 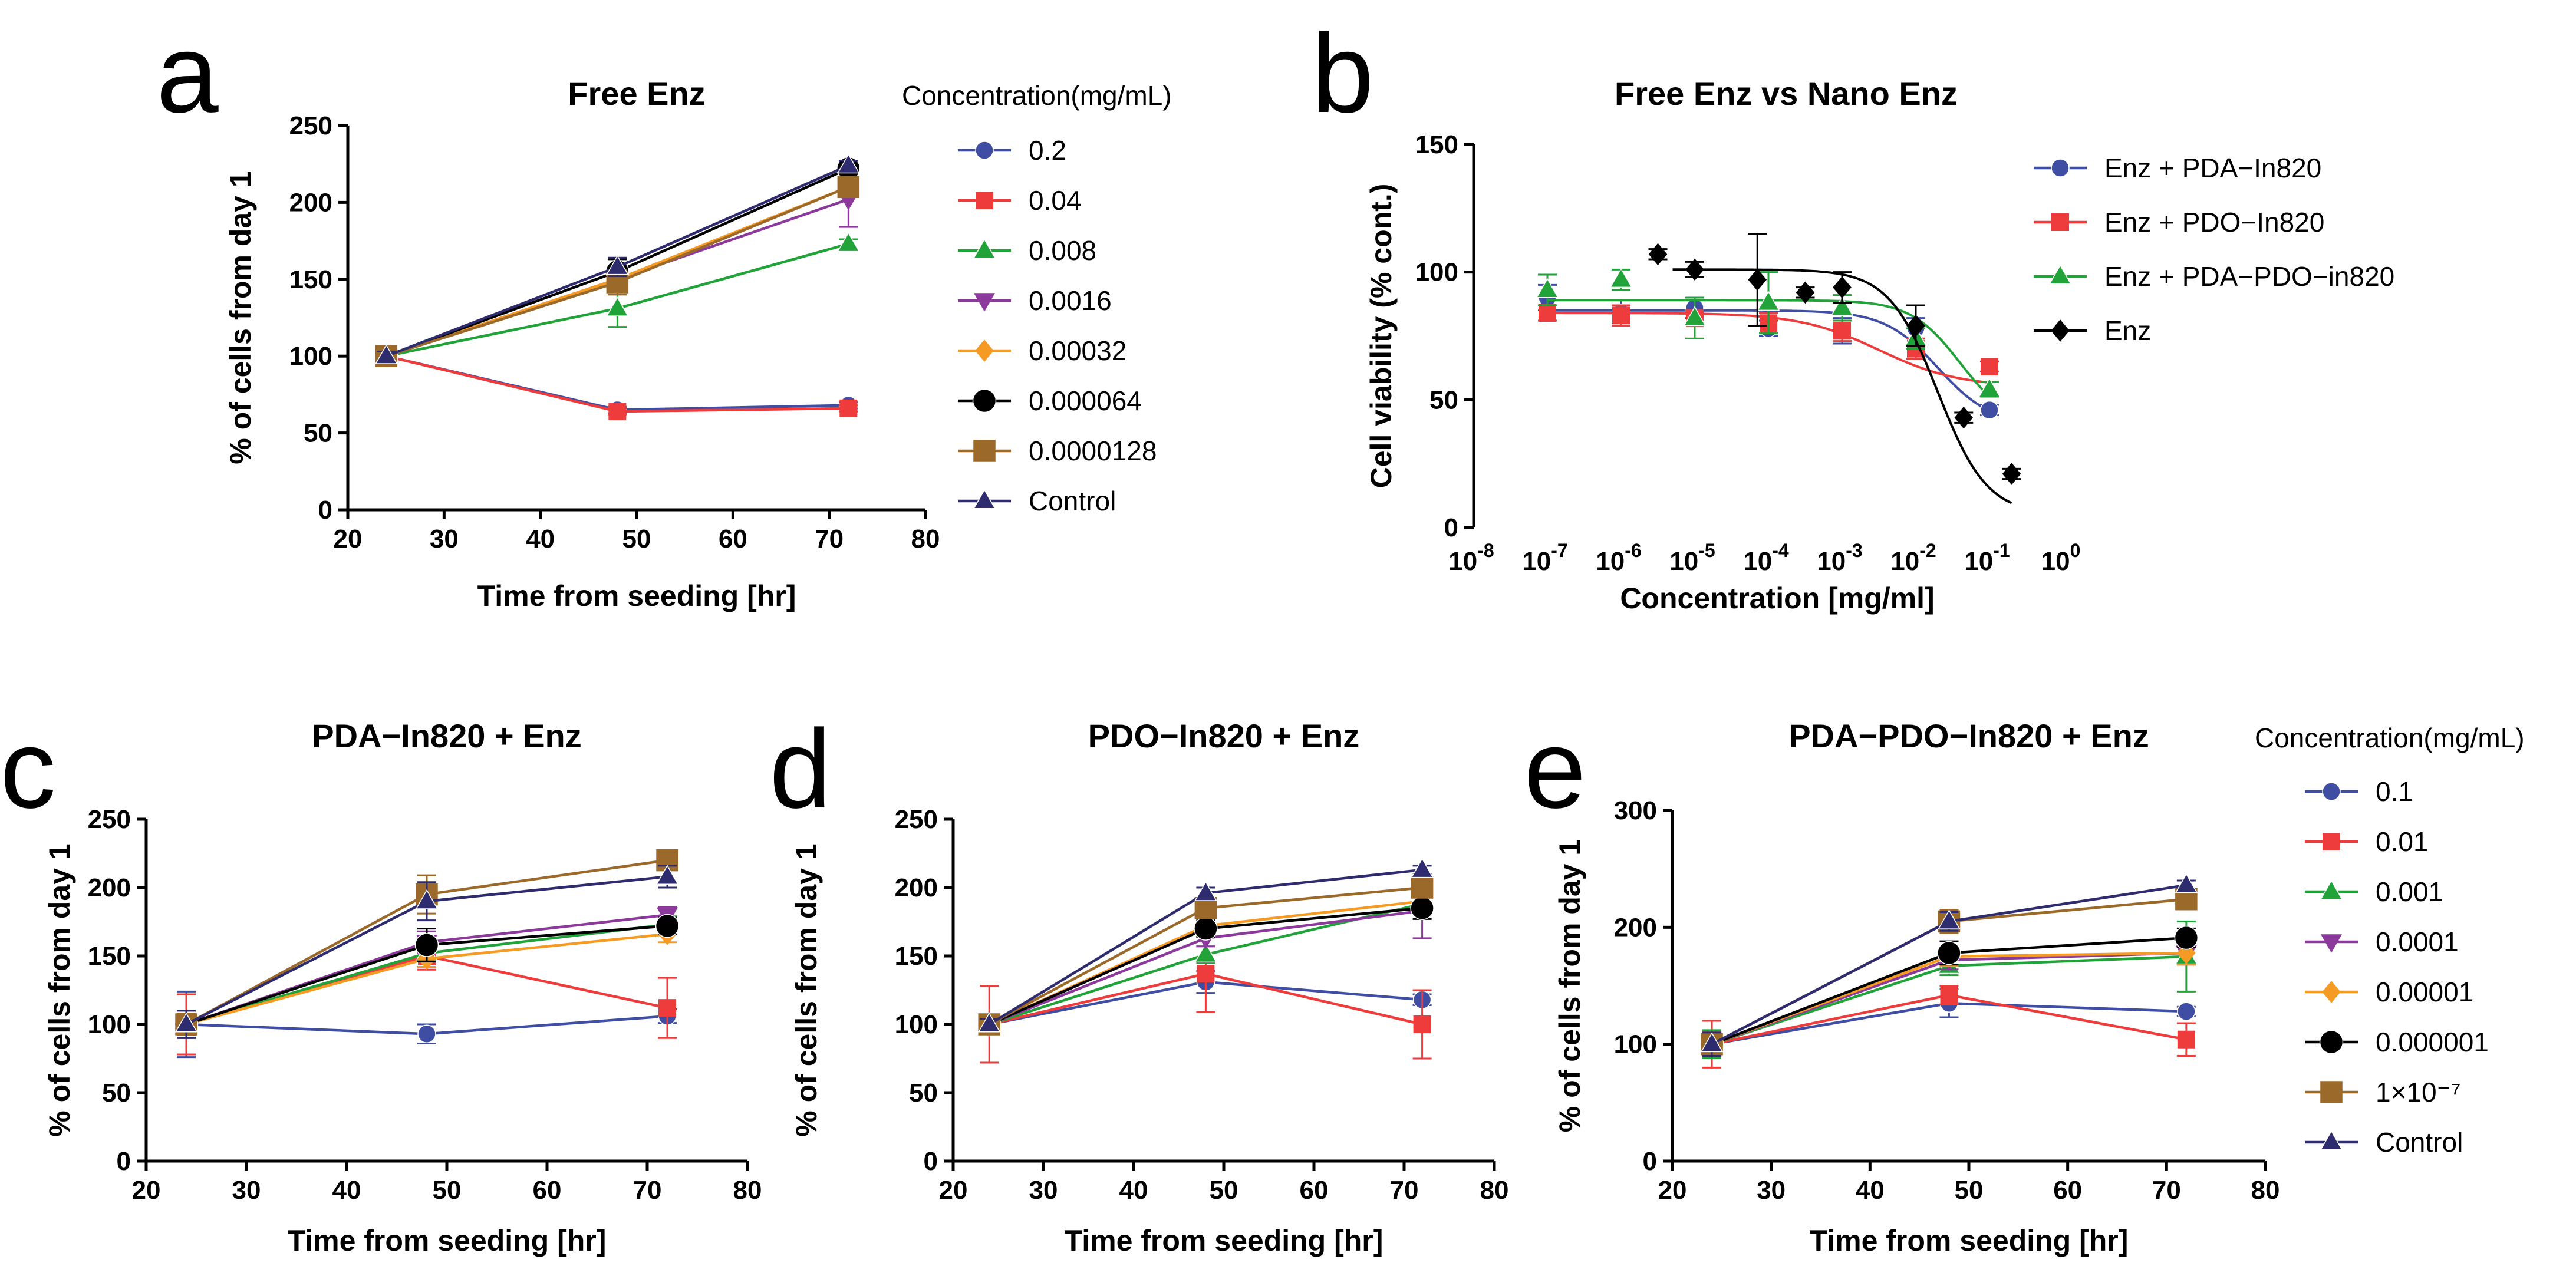 I want to click on chart-title: Free Enz, so click(x=636, y=93).